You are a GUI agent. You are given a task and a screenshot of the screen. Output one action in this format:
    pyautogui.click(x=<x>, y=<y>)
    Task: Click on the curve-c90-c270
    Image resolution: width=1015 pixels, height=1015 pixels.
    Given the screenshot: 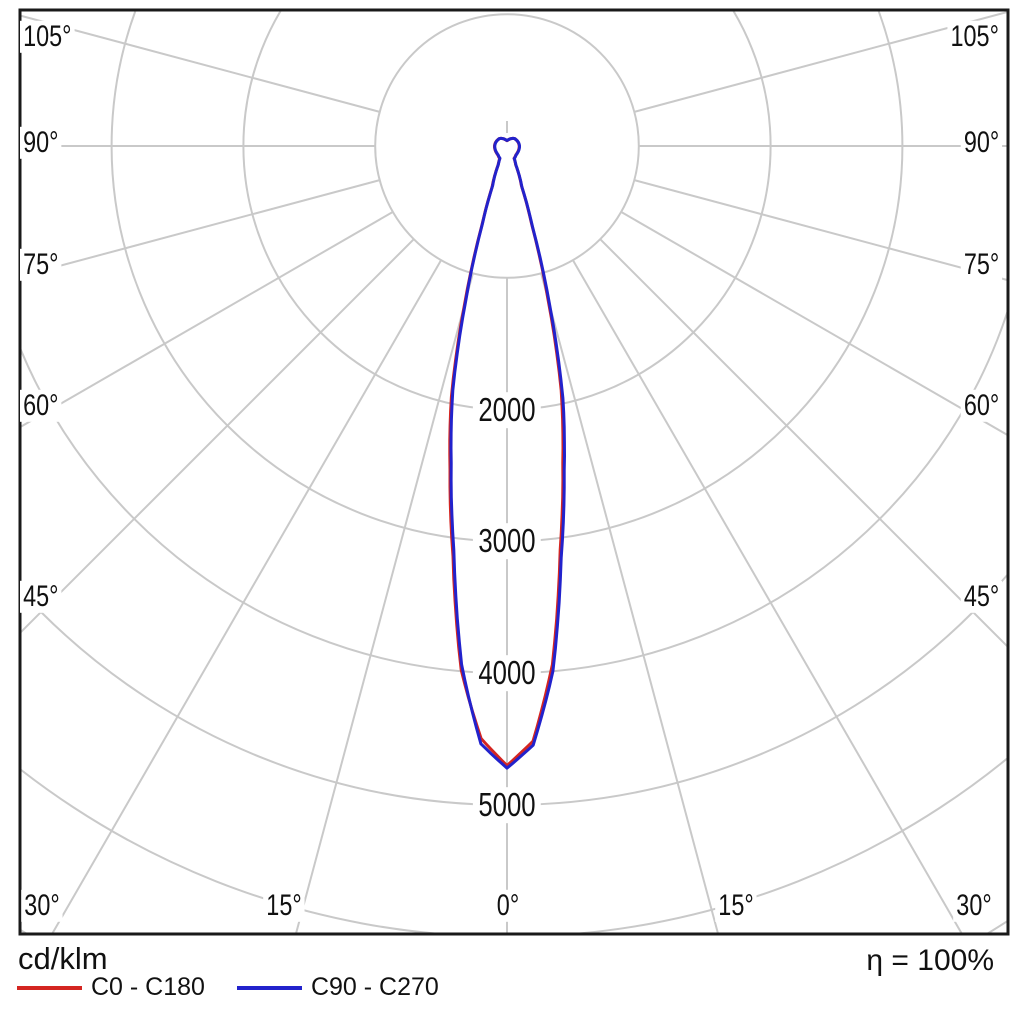 What is the action you would take?
    pyautogui.click(x=507, y=453)
    